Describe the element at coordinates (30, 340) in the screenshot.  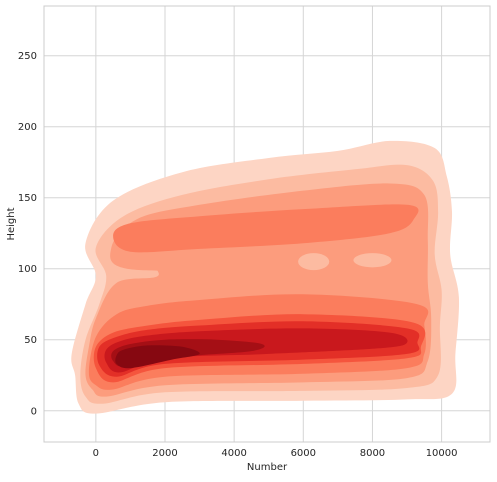
I see `y-tick-label: 50` at that location.